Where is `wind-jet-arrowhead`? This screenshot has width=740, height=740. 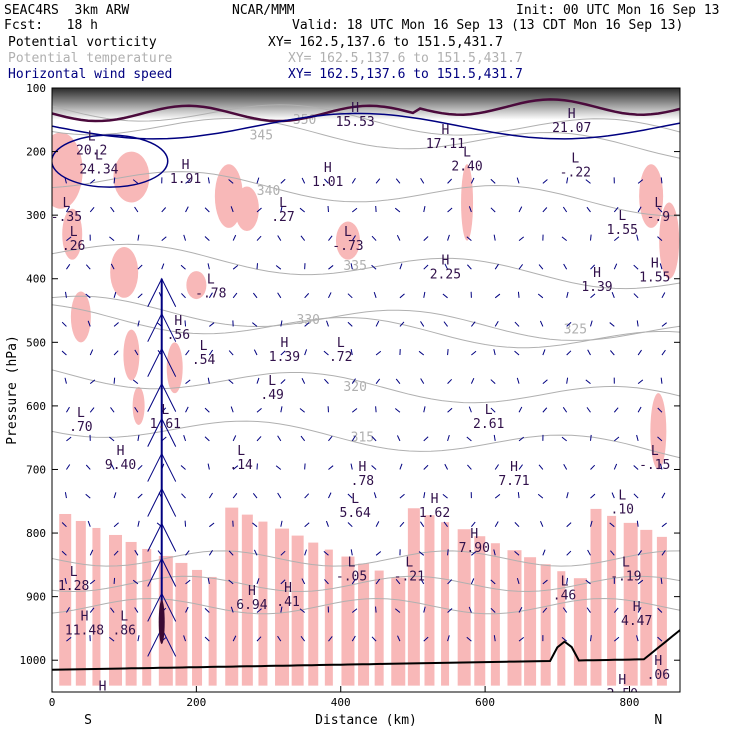
wind-jet-arrowhead is located at coordinates (162, 362).